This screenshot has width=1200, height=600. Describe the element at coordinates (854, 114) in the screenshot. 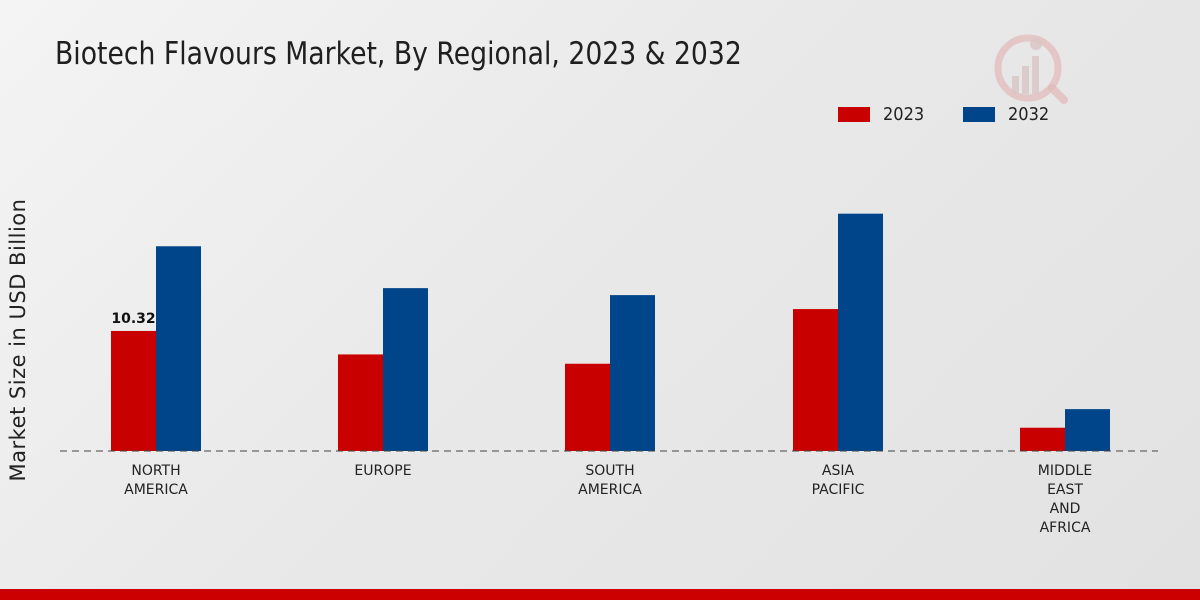

I see `legend-swatch-2023` at that location.